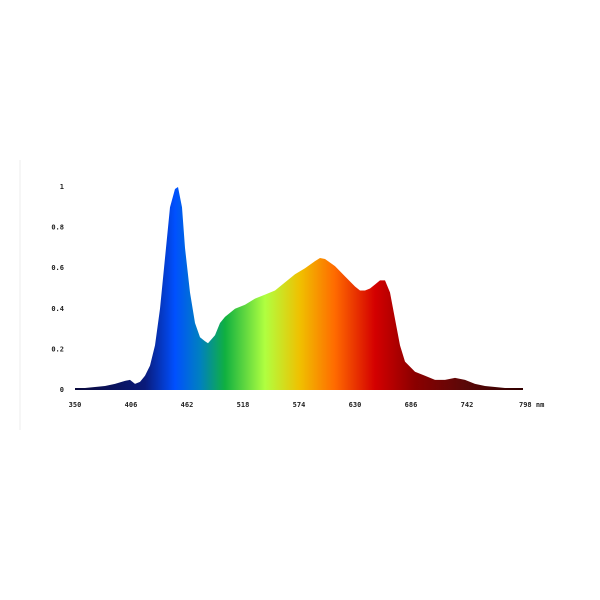 The image size is (600, 600). Describe the element at coordinates (355, 405) in the screenshot. I see `x-tick-label: 630` at that location.